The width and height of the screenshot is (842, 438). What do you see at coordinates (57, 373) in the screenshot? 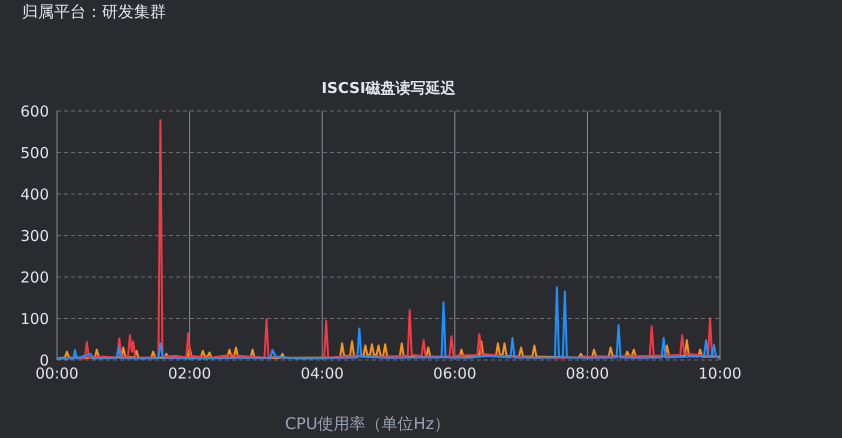
I see `x-tick-label: 00:00` at bounding box center [57, 373].